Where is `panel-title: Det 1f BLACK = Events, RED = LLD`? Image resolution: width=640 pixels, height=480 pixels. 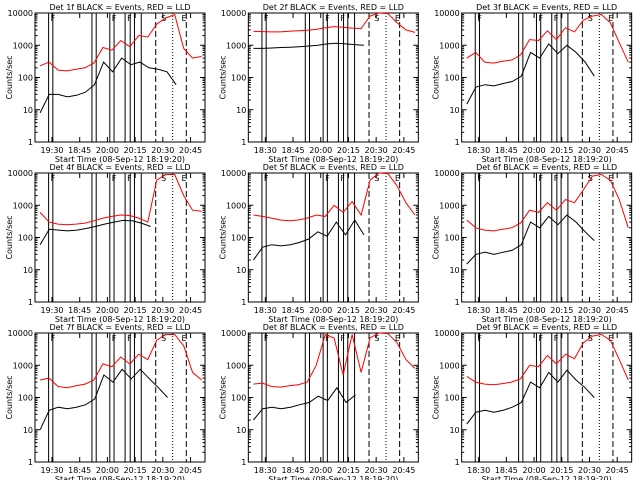 panel-title: Det 1f BLACK = Events, RED = LLD is located at coordinates (119, 7).